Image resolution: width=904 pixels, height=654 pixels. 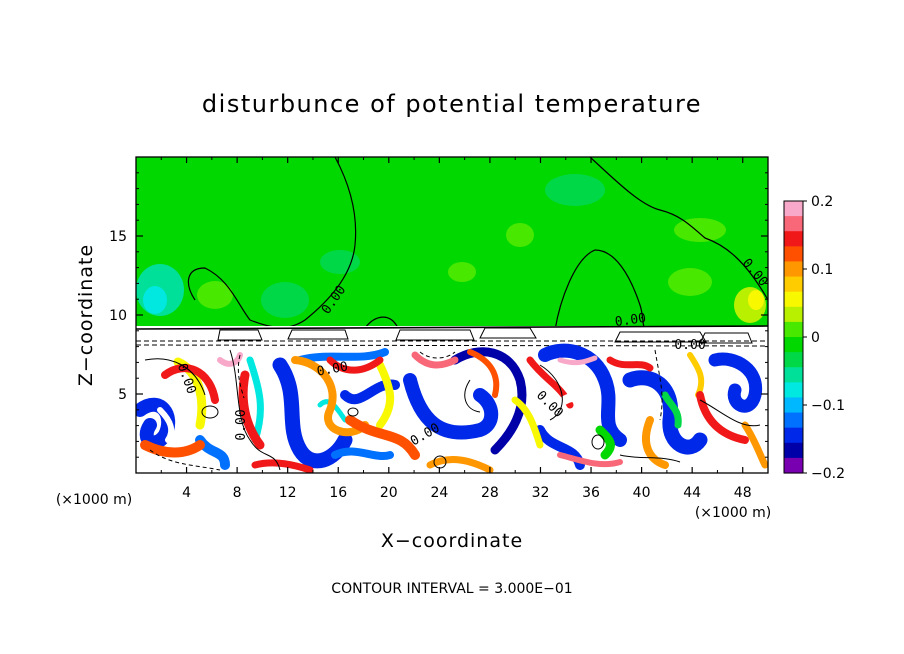 I want to click on colorbar-tick-label: −0.1, so click(x=828, y=406).